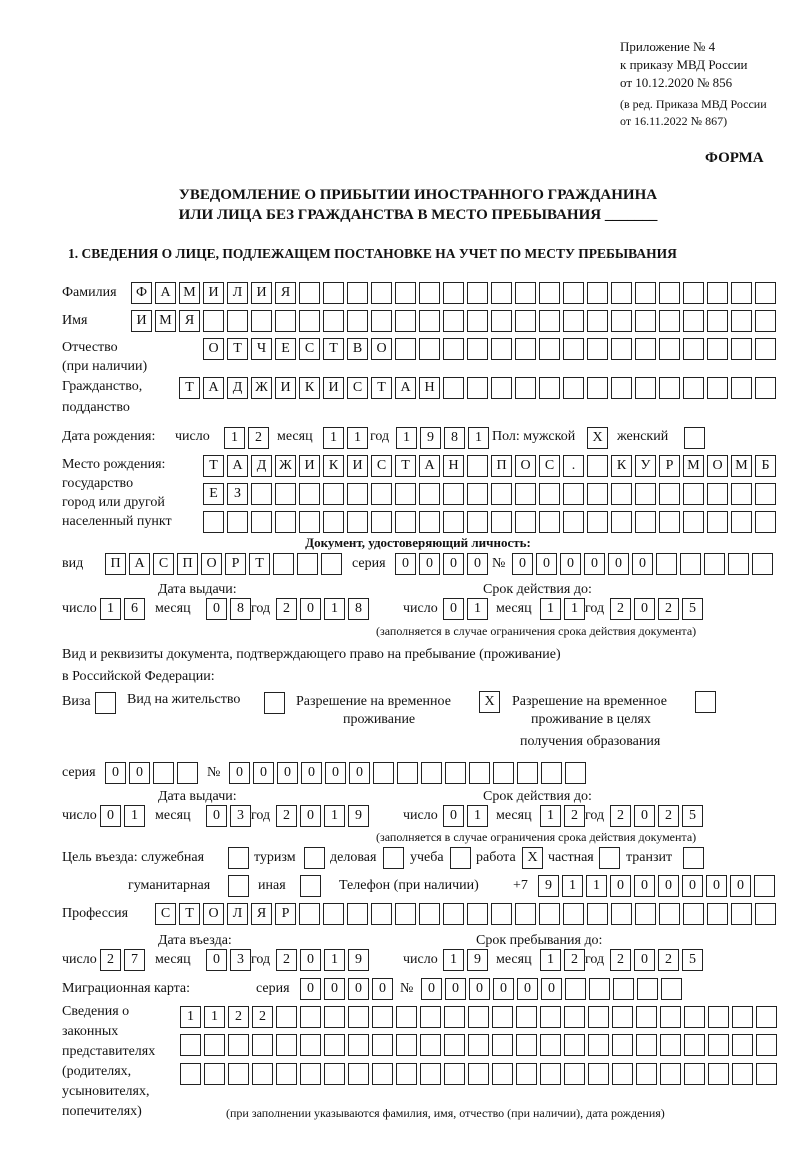  Describe the element at coordinates (357, 388) in the screenshot. I see `char-cell: С` at that location.